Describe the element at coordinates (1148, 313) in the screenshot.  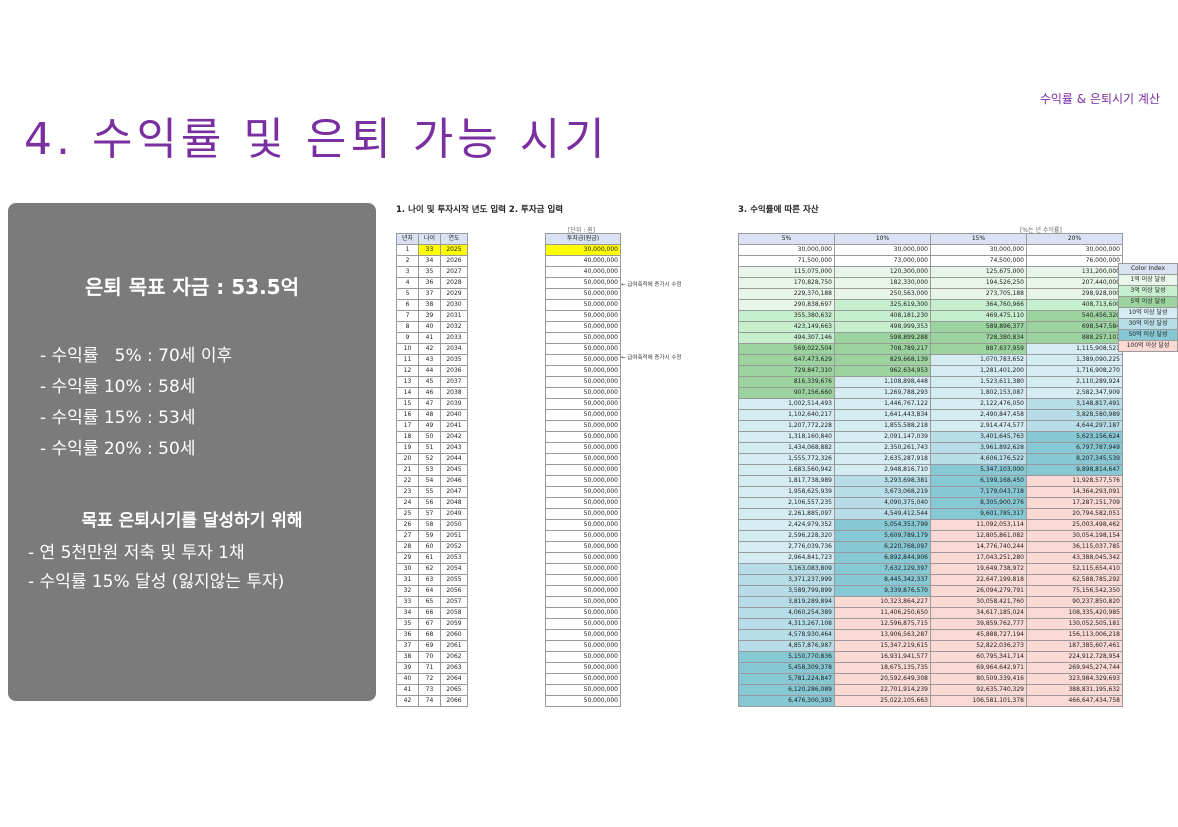
I see `table-row: 10억 이상 달성` at that location.